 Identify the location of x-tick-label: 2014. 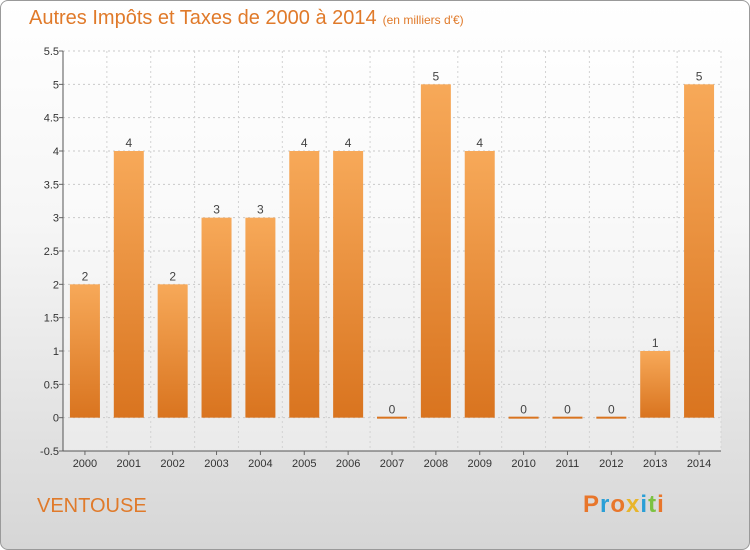
(699, 464).